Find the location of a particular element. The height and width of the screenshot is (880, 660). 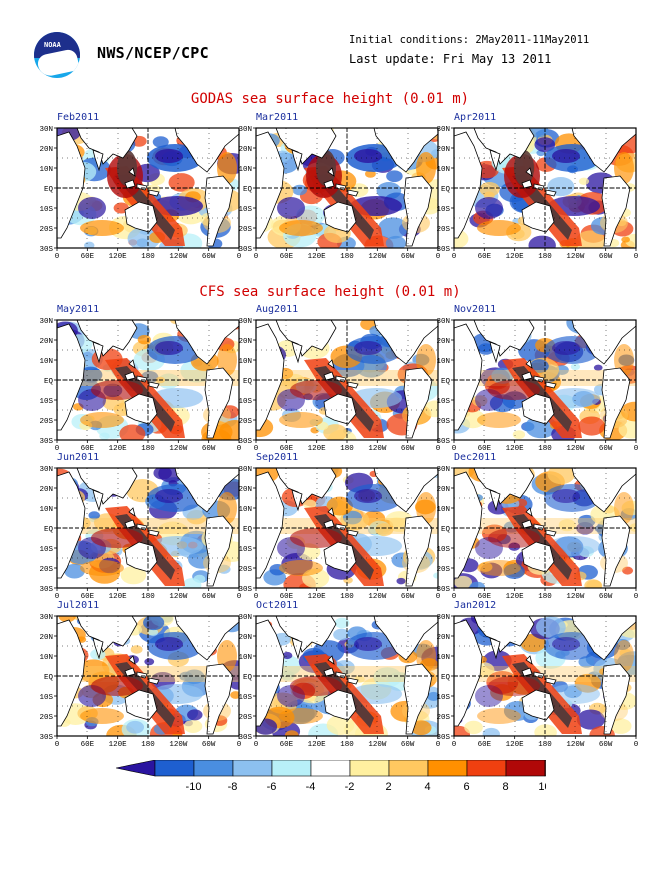

north-pacific-core is located at coordinates (169, 156).